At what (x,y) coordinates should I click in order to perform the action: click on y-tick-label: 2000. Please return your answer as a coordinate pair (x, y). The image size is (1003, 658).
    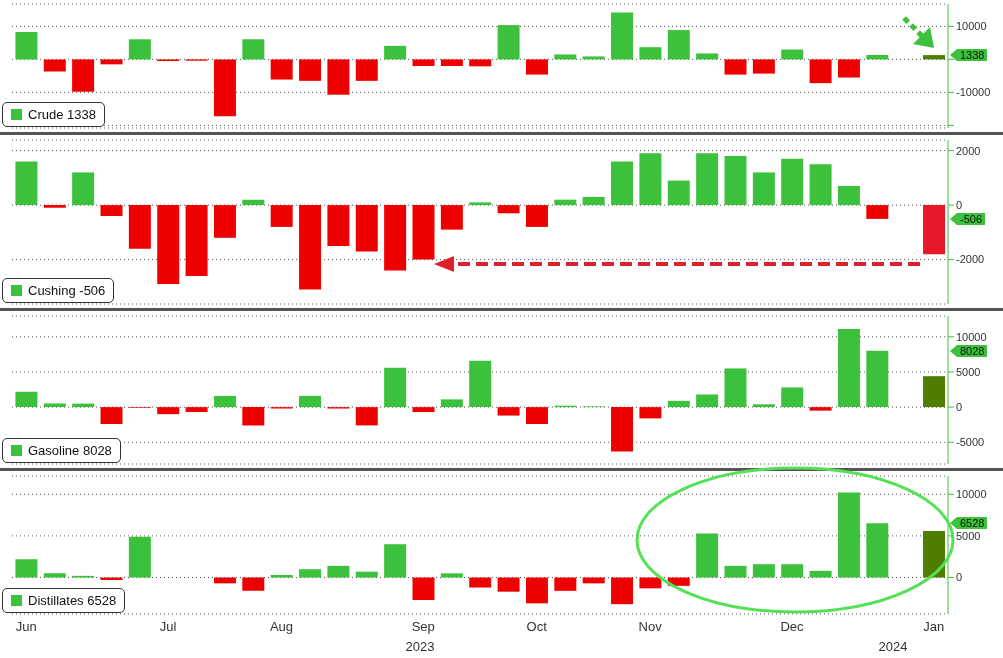
    Looking at the image, I should click on (968, 150).